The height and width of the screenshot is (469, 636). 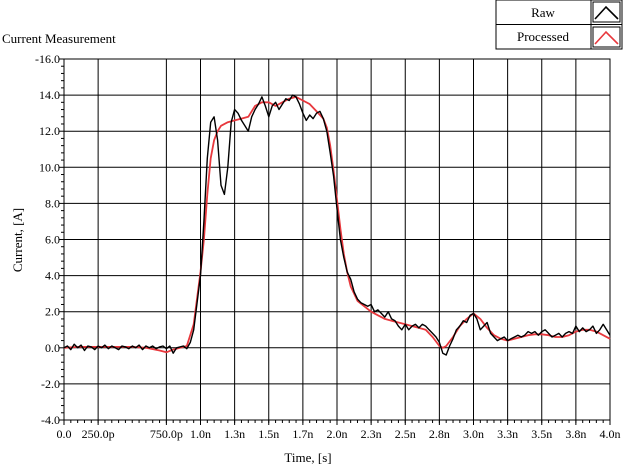 What do you see at coordinates (50, 384) in the screenshot?
I see `y-tick-label: -2.0` at bounding box center [50, 384].